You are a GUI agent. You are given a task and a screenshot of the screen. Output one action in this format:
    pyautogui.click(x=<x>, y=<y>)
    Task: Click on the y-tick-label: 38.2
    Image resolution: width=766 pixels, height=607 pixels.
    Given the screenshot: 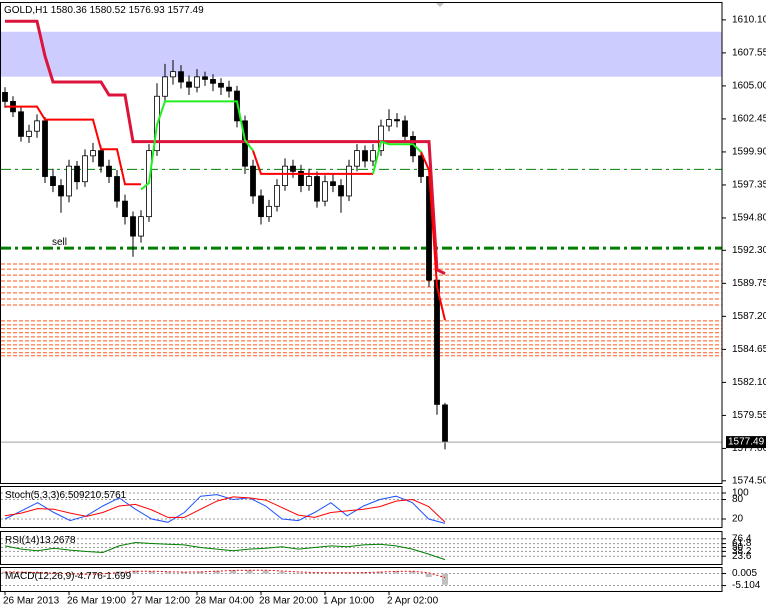 What is the action you would take?
    pyautogui.click(x=742, y=551)
    